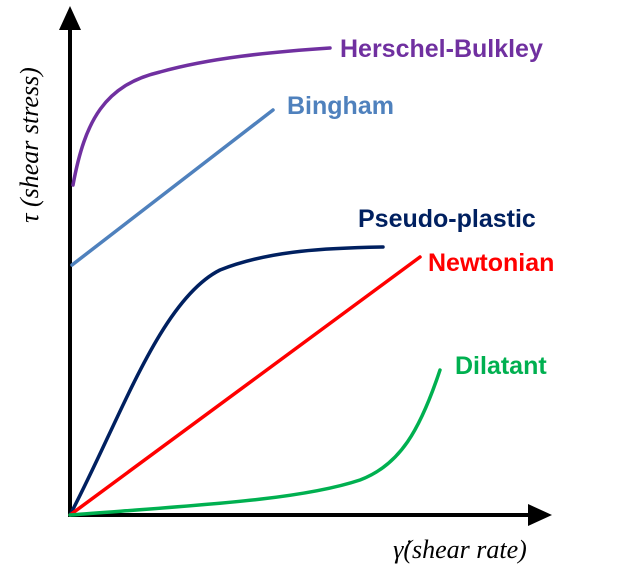 The width and height of the screenshot is (620, 572). I want to click on y-axis-label: τ (shear stress), so click(29, 145).